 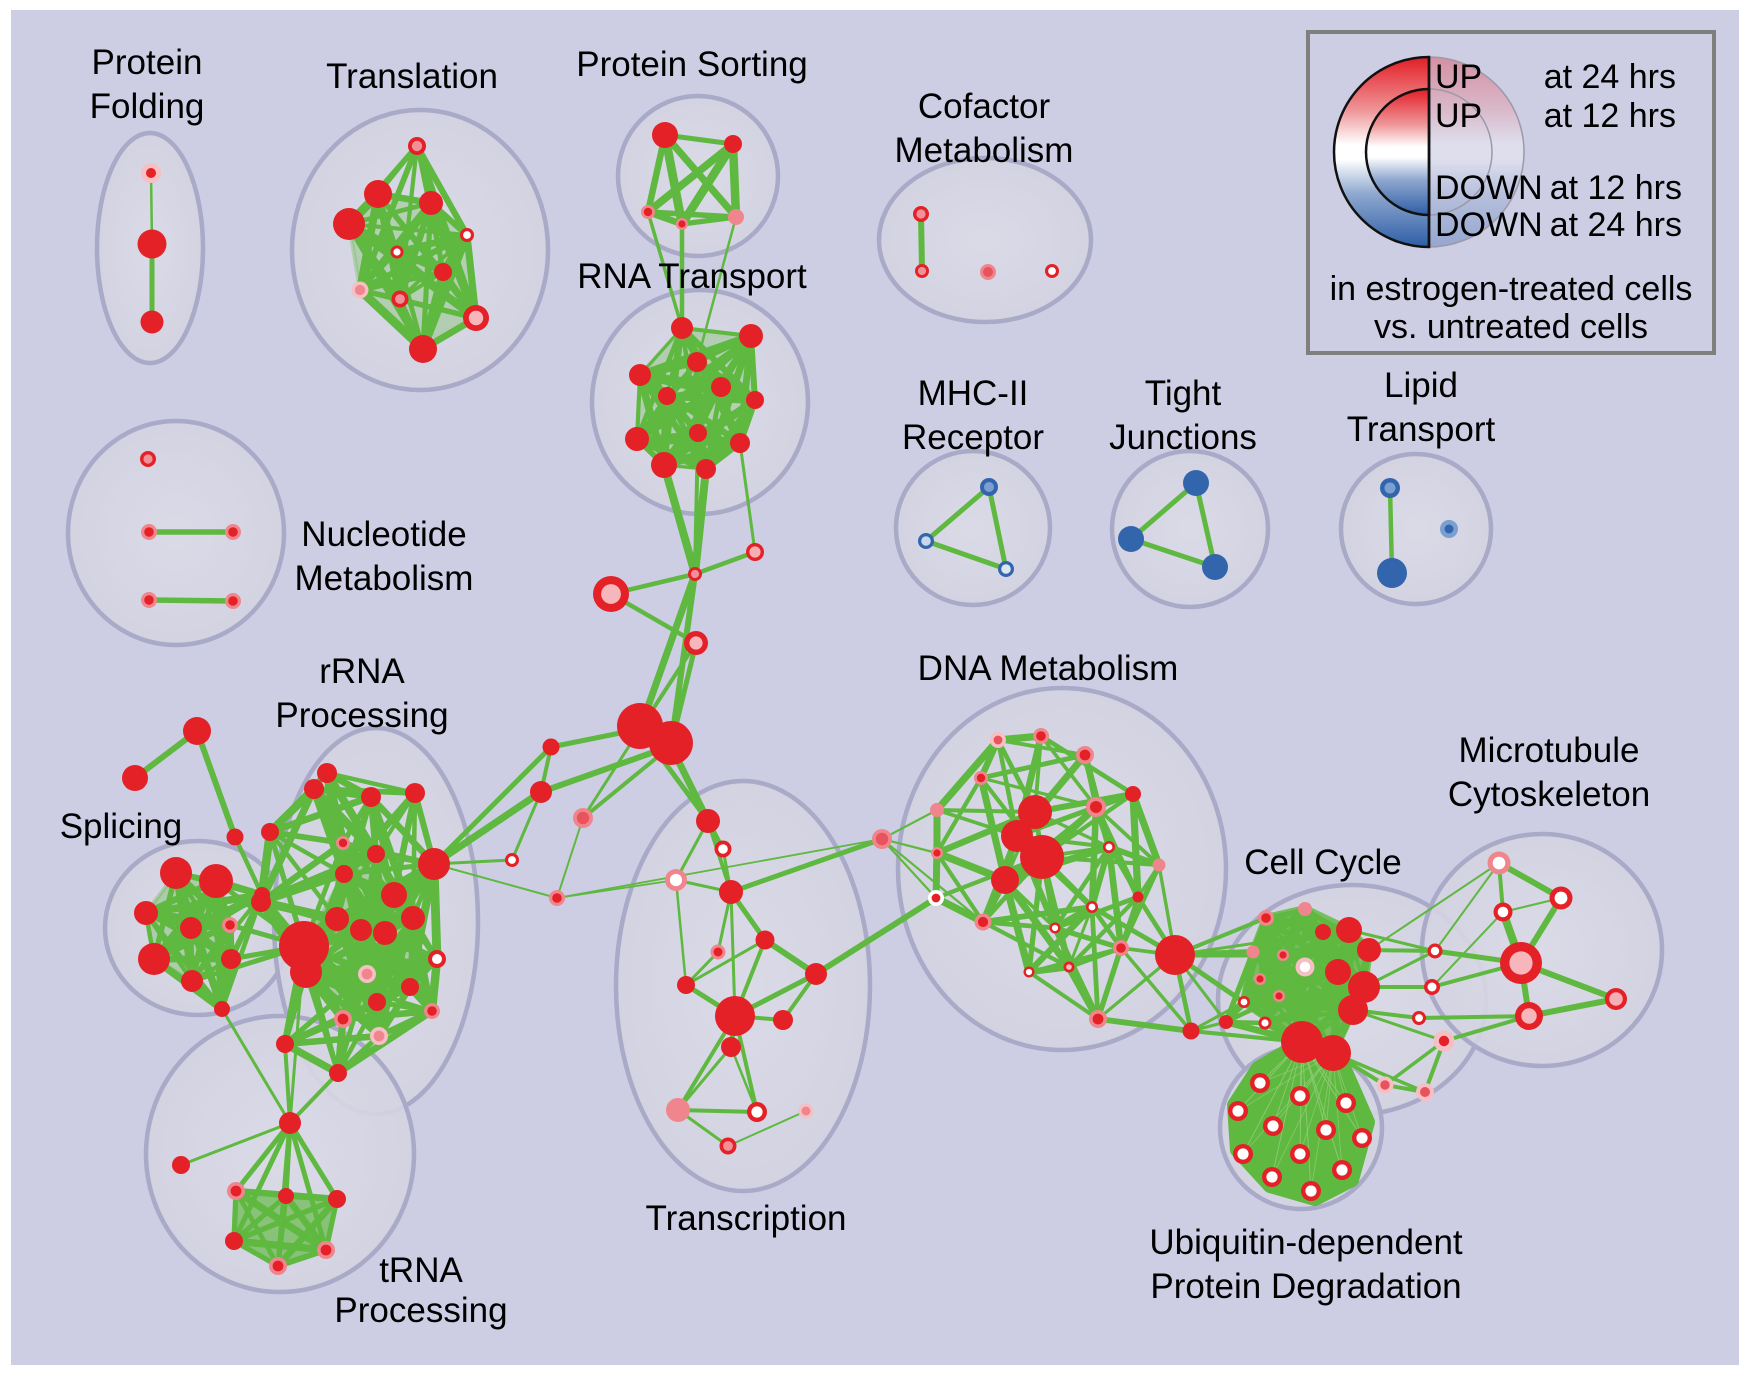 I want to click on svg-text: tRNA, so click(x=421, y=1270).